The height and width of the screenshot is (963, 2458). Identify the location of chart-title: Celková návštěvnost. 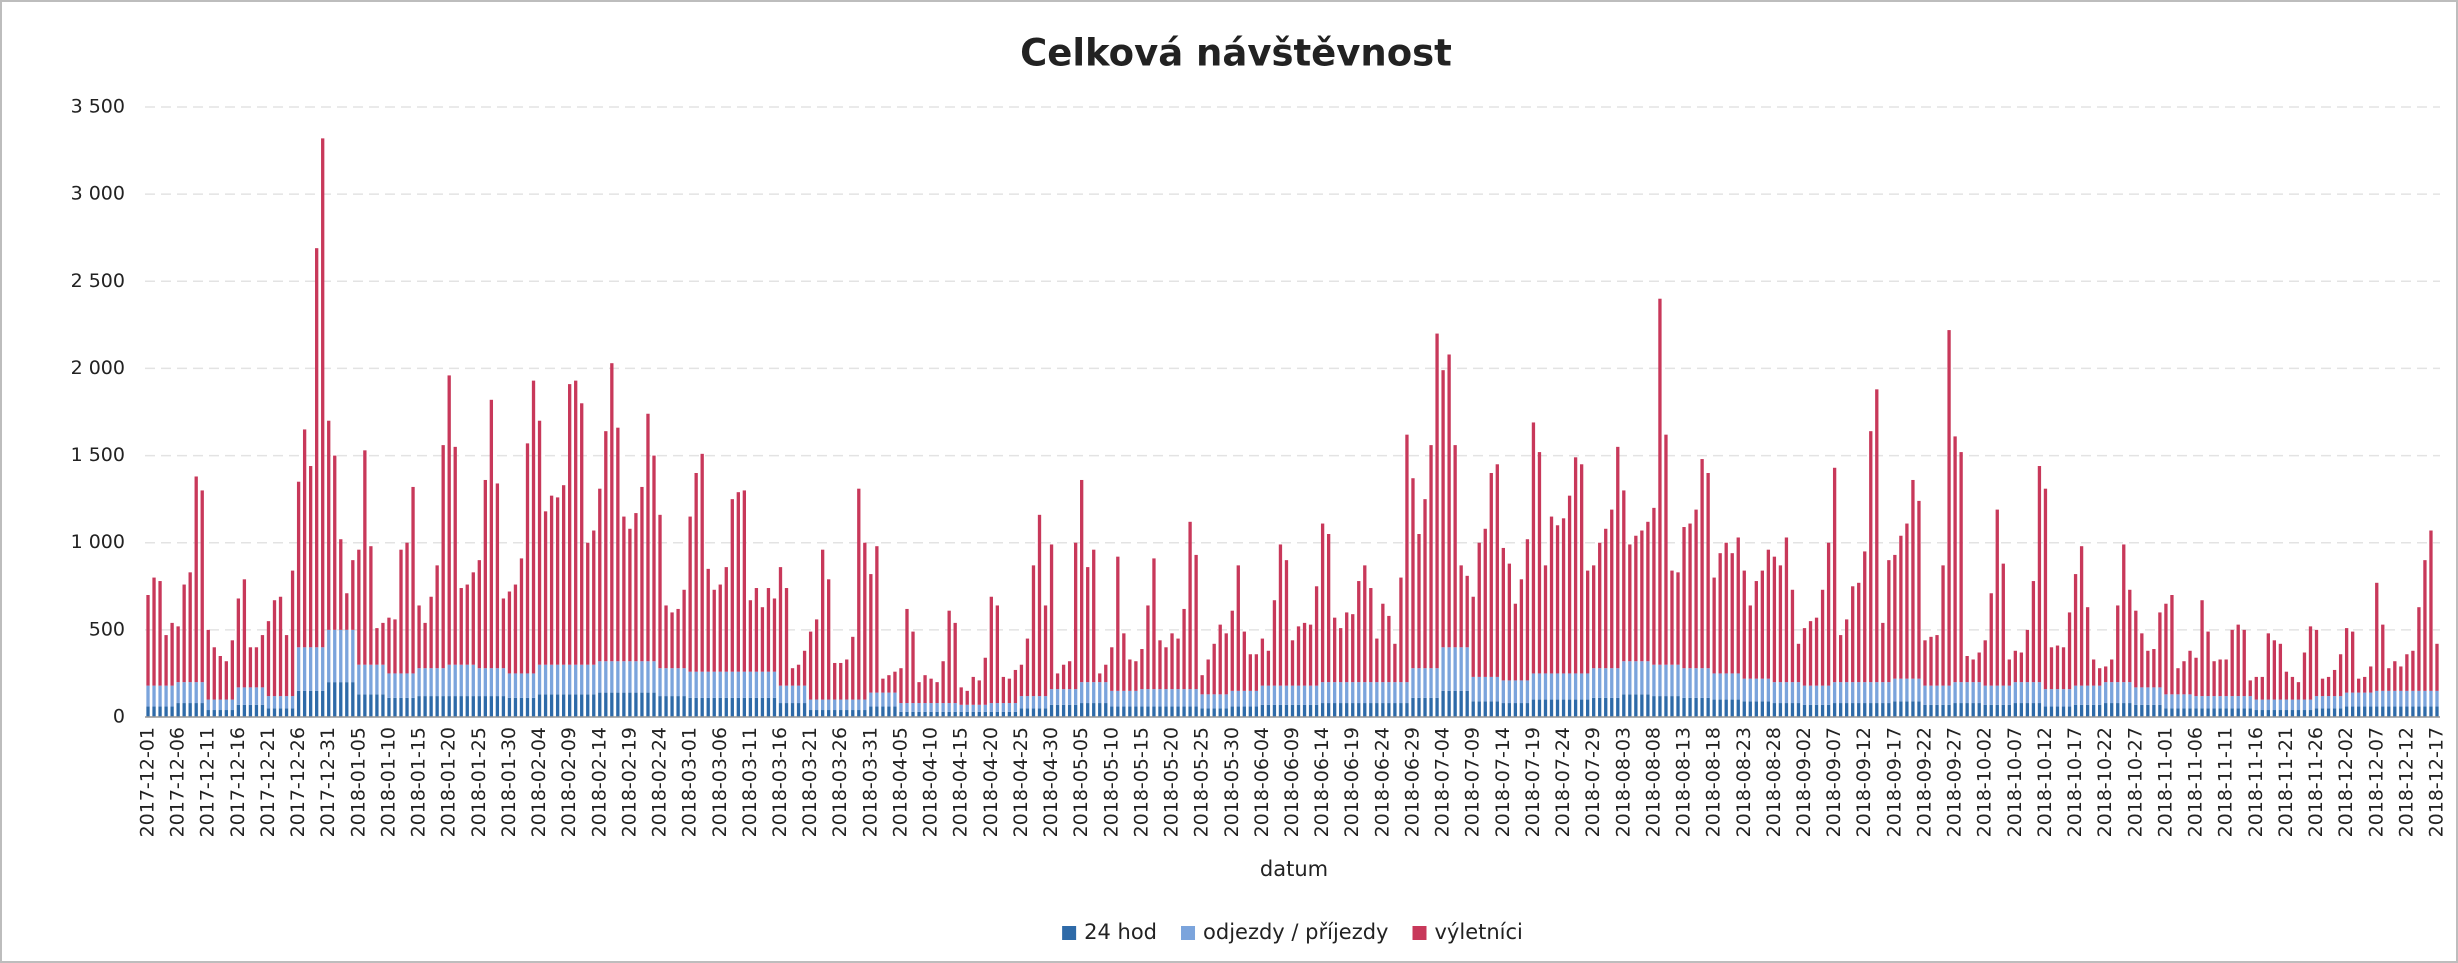
(1236, 53).